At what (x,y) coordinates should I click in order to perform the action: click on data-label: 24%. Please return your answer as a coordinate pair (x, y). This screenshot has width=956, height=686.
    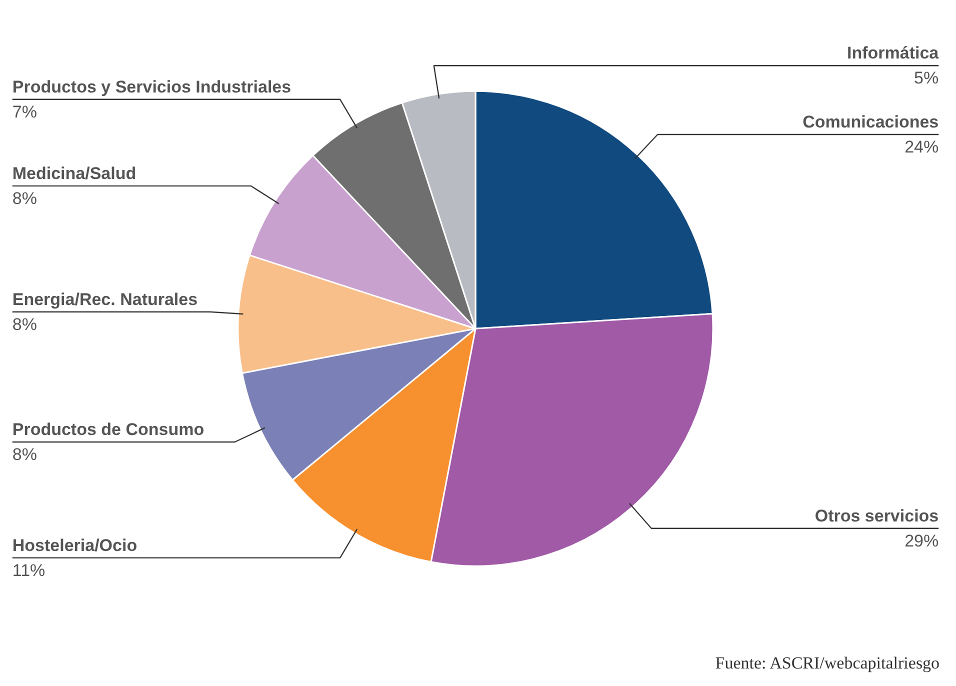
    Looking at the image, I should click on (921, 146).